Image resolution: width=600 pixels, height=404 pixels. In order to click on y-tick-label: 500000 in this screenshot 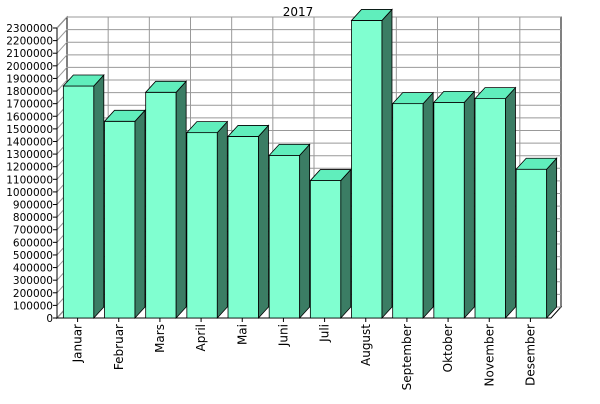, I will do `click(33, 256)`.